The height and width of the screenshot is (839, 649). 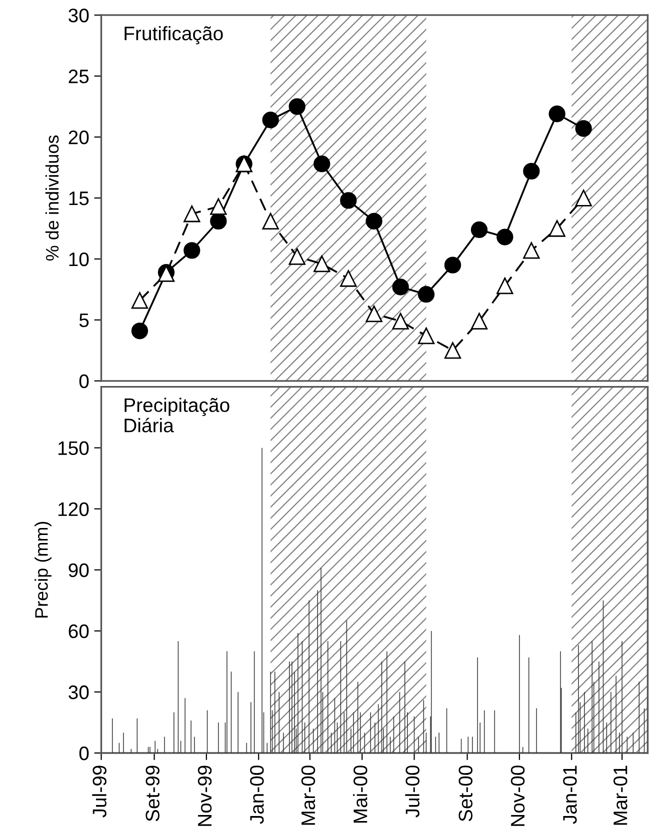 I want to click on y-tick-label: 60, so click(x=78, y=631).